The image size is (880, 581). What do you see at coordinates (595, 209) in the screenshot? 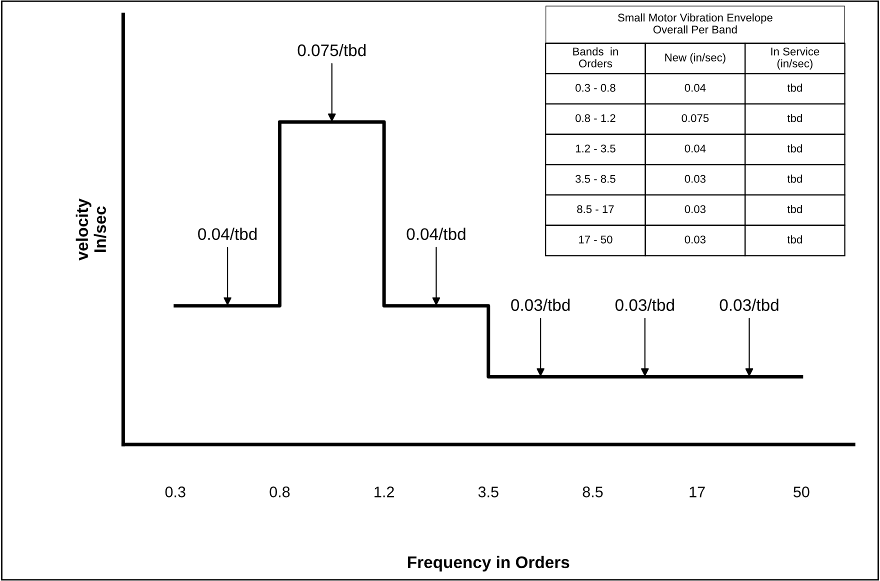
I see `text: 8.5 - 17` at bounding box center [595, 209].